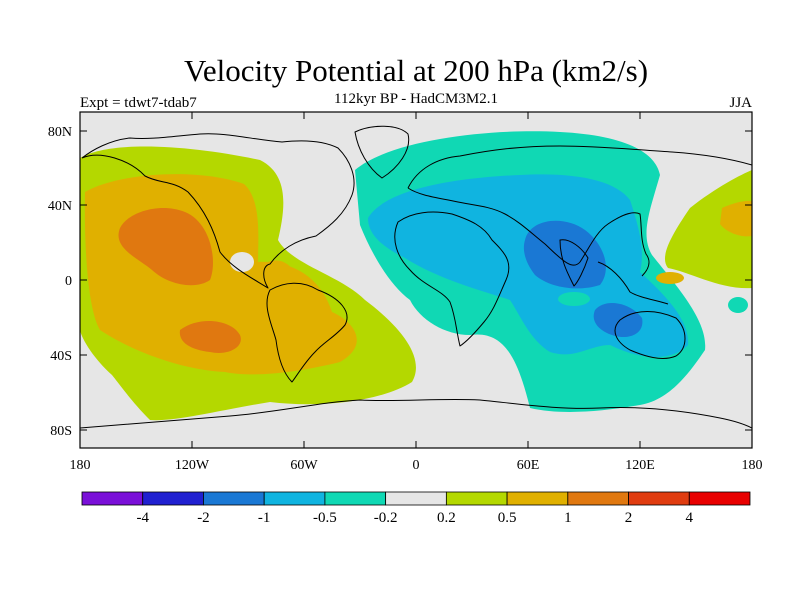 Image resolution: width=800 pixels, height=600 pixels. Describe the element at coordinates (138, 103) in the screenshot. I see `experiment-label: Expt = tdwt7-tdab7` at that location.